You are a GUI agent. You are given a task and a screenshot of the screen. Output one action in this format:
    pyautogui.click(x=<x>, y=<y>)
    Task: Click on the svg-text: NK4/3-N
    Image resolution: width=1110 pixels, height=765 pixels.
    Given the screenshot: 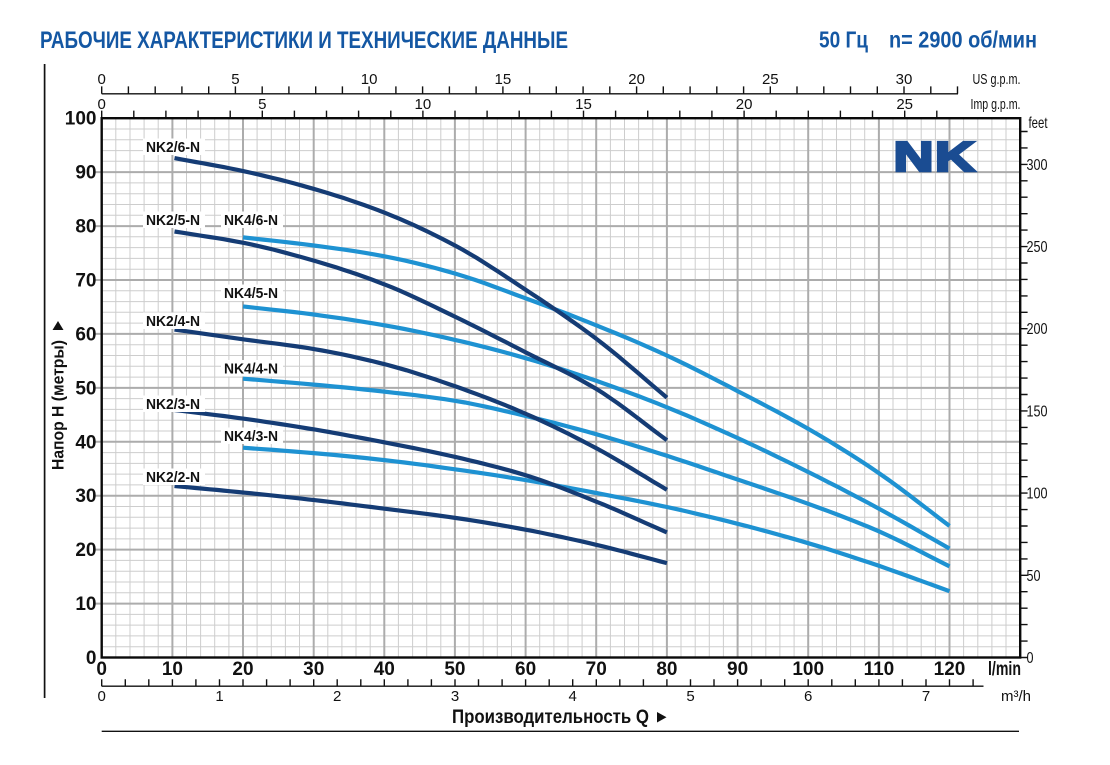 What is the action you would take?
    pyautogui.click(x=251, y=436)
    